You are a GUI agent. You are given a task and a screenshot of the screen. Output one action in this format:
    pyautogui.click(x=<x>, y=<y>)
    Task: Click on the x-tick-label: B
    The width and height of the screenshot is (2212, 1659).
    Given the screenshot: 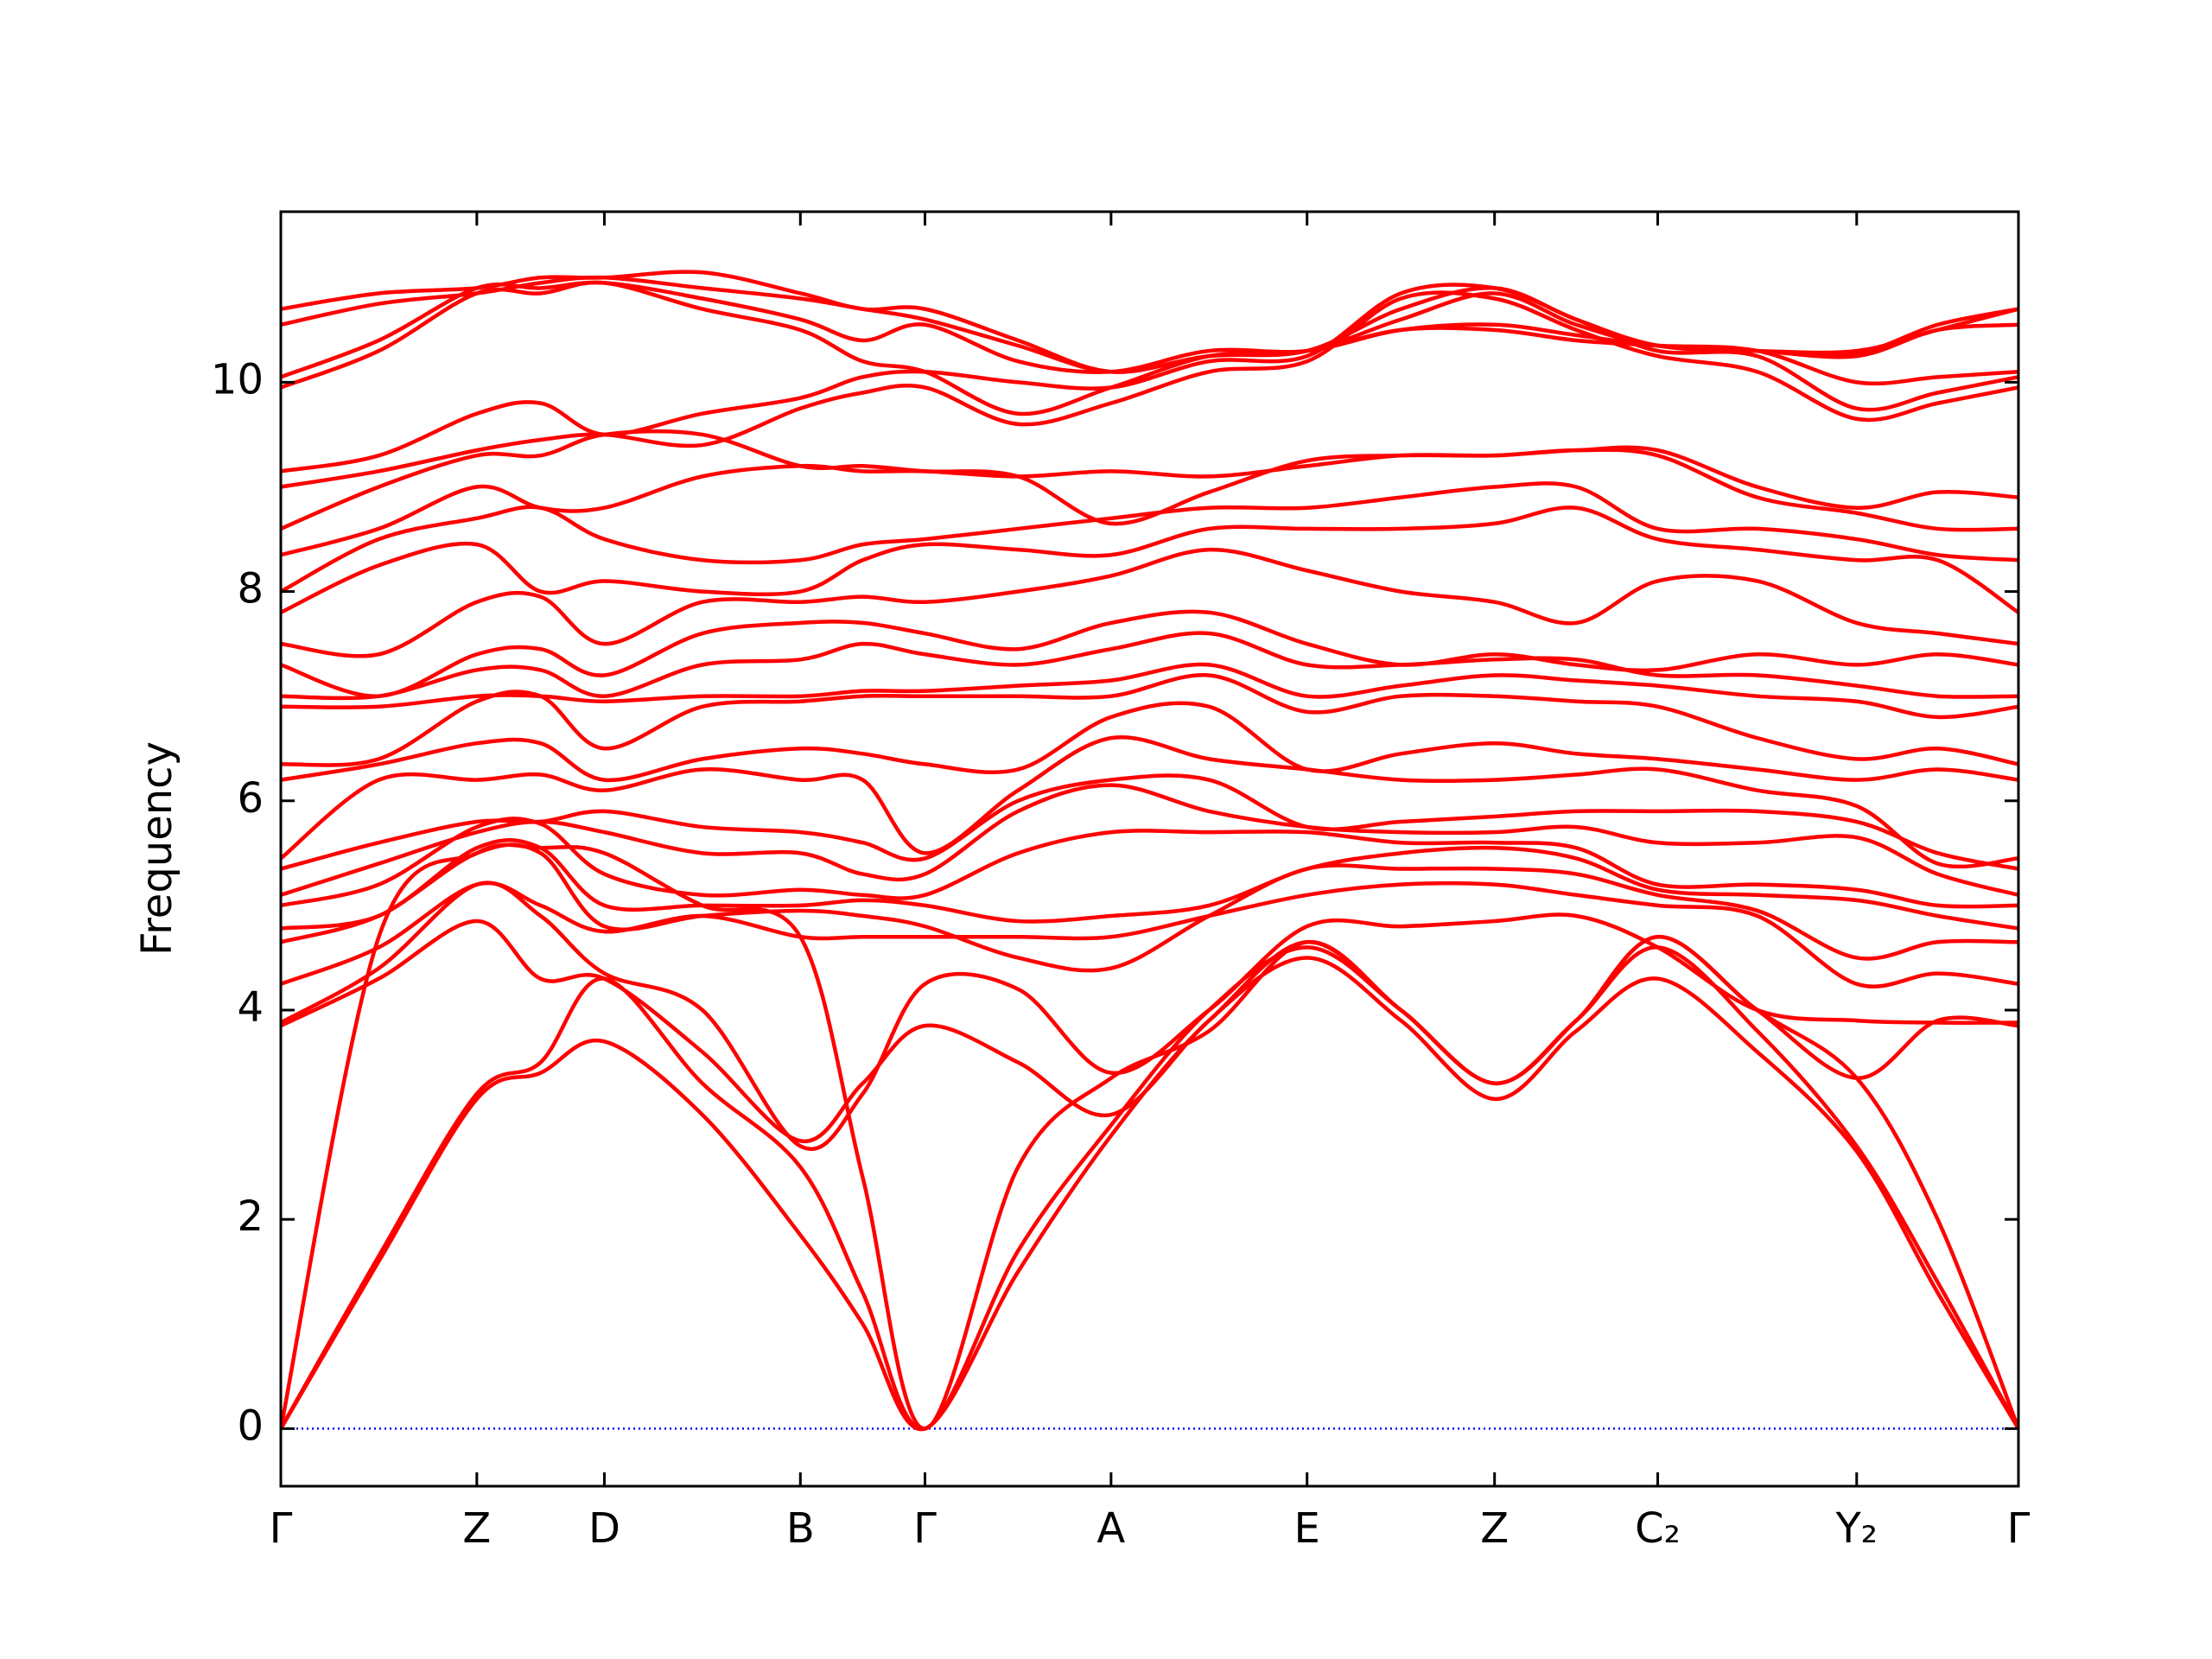 What is the action you would take?
    pyautogui.click(x=800, y=1528)
    